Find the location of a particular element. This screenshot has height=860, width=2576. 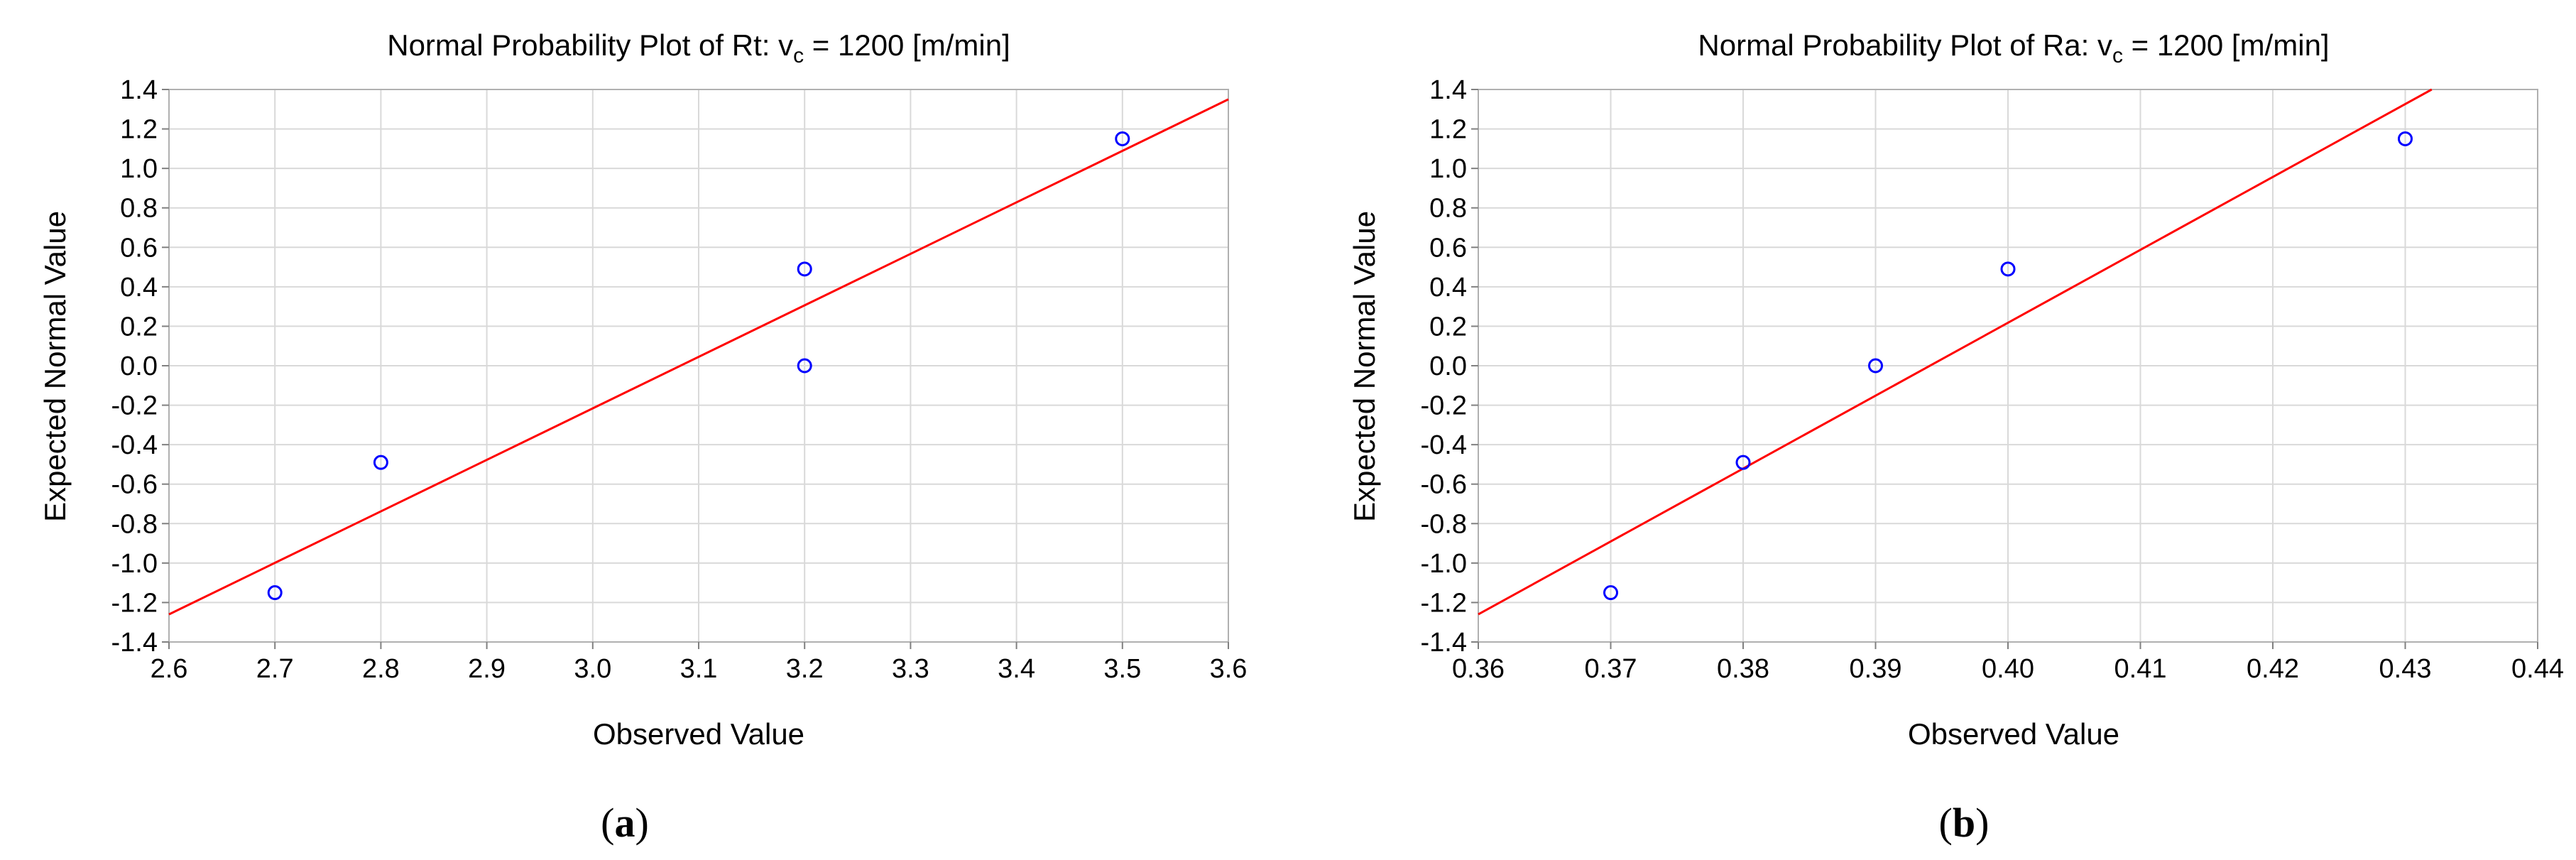

x-axis: 0.36 0.37 0.38 0.39 0.40 0.41 0.42 0.43 0.44 is located at coordinates (2008, 663).